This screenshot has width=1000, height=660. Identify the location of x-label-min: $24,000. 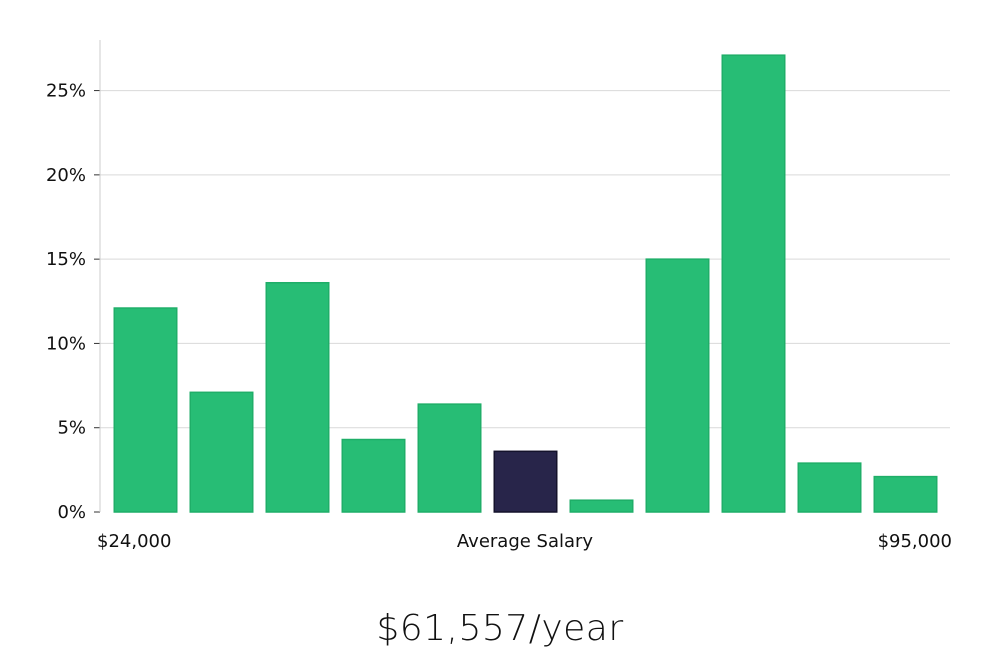
(134, 541).